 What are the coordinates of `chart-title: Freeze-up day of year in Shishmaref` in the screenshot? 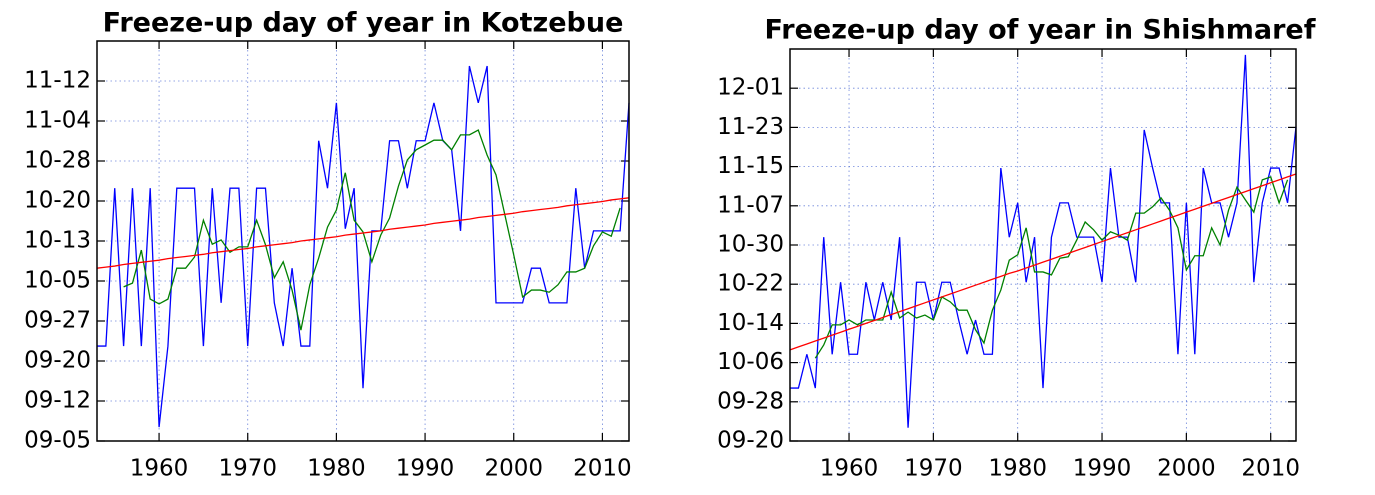 It's located at (1040, 30).